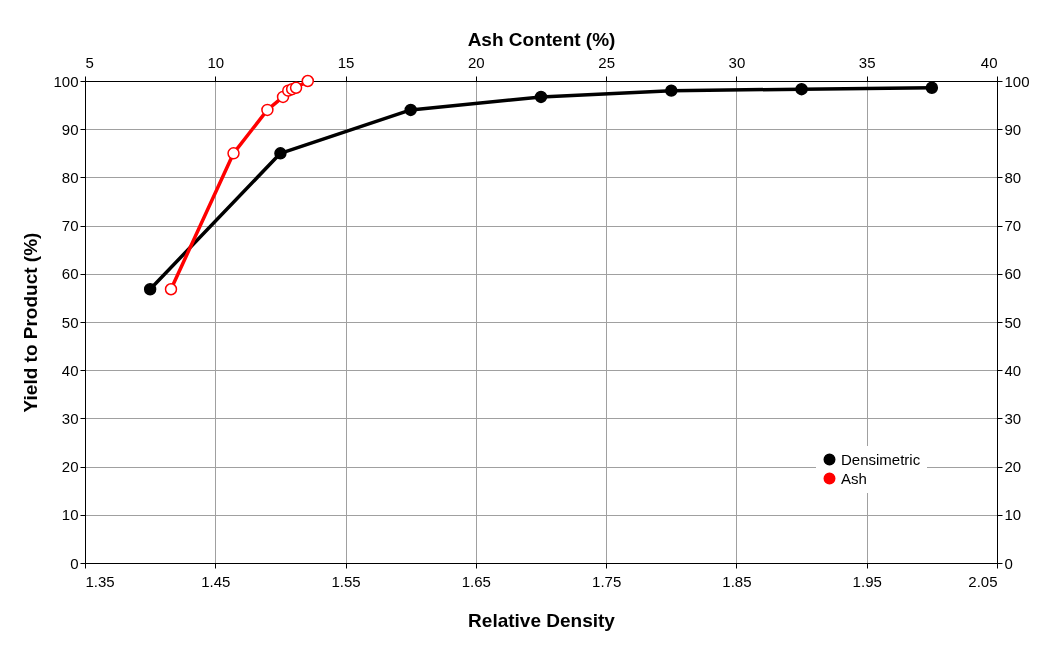  Describe the element at coordinates (70, 226) in the screenshot. I see `y-tick-label: 70` at that location.